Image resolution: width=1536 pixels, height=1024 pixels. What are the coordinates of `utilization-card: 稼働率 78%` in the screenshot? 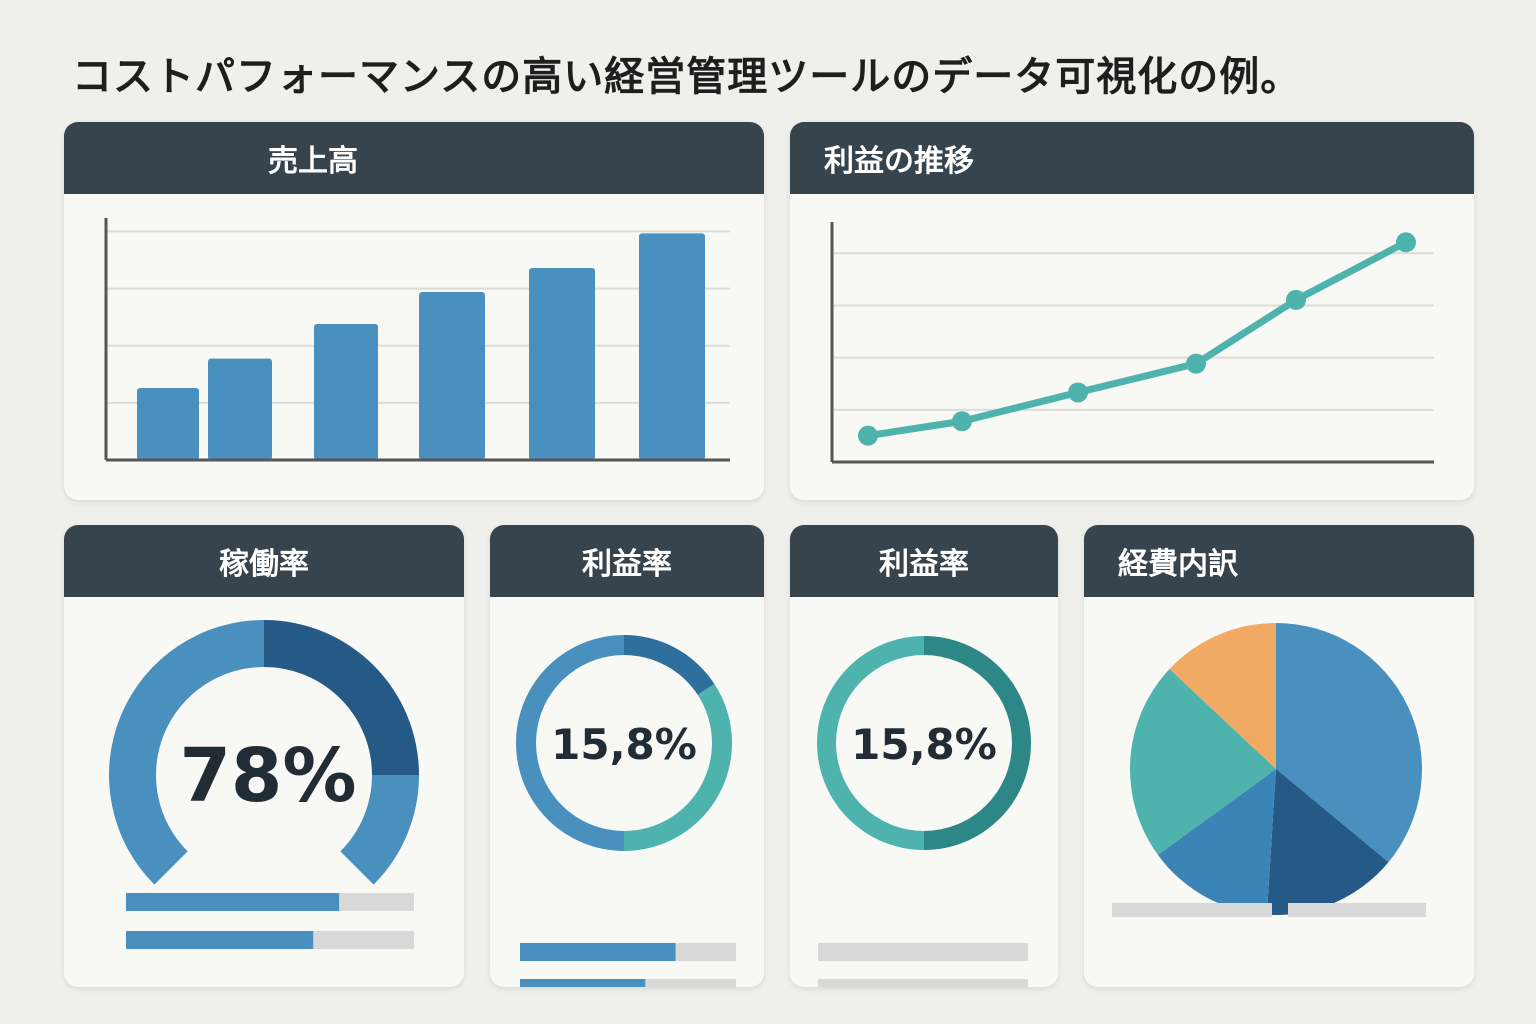 It's located at (264, 756).